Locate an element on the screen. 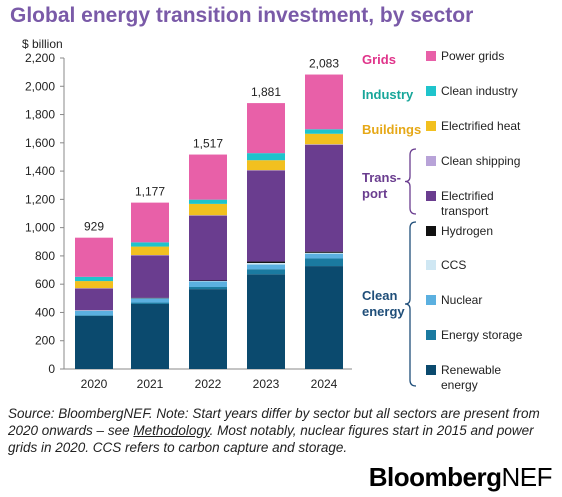 The image size is (562, 497). bloombergnef-logo: BloombergNEF is located at coordinates (460, 477).